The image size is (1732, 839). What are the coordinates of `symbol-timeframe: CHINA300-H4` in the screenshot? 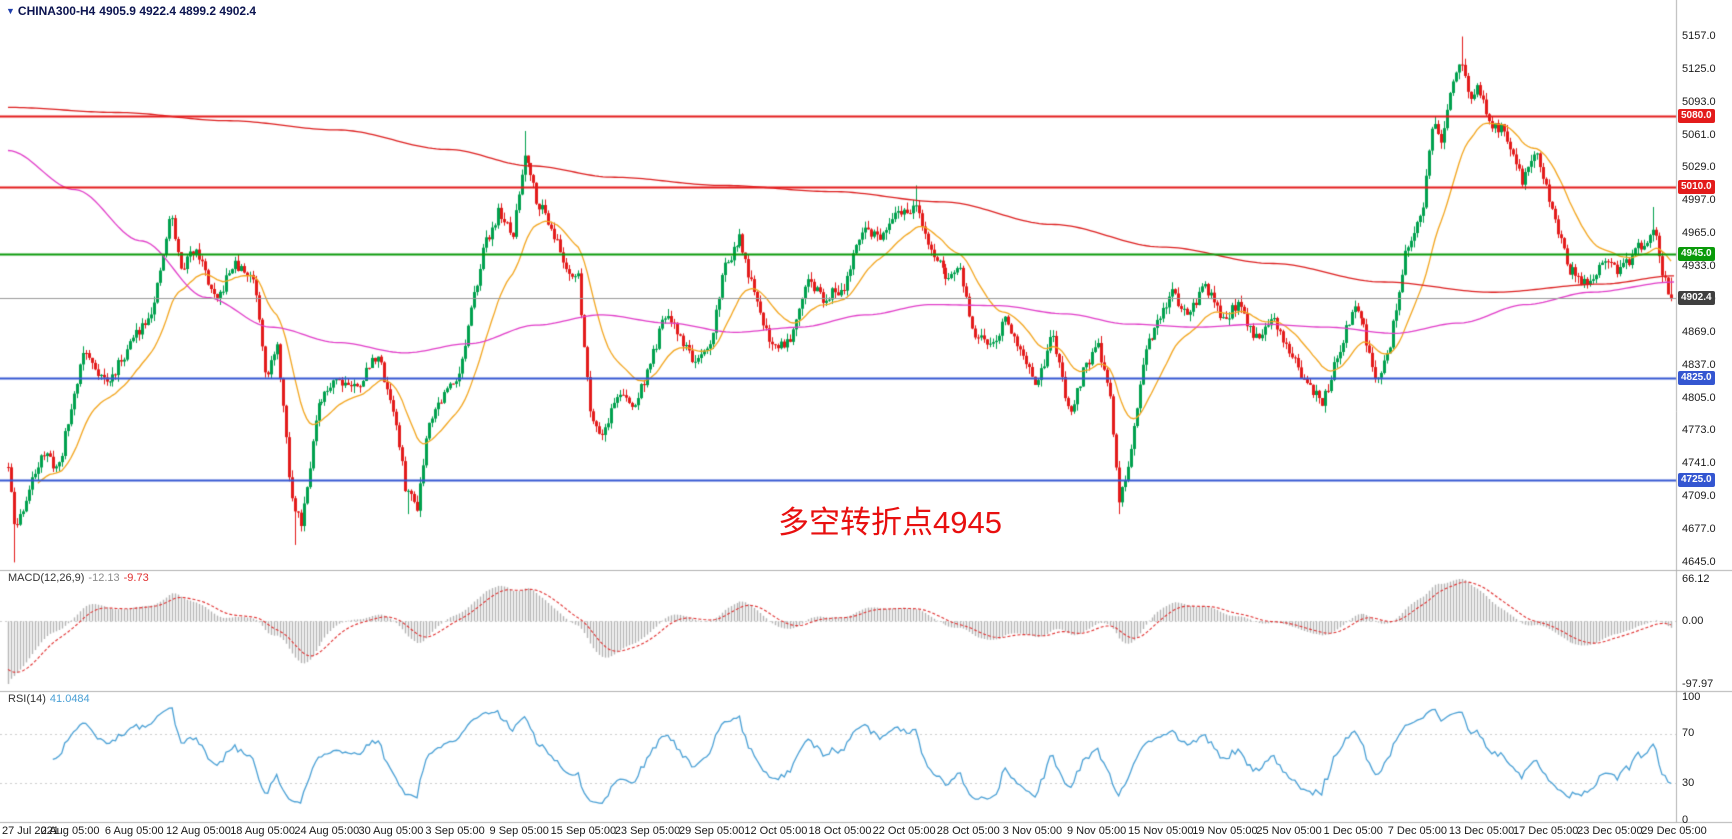 It's located at (56, 11).